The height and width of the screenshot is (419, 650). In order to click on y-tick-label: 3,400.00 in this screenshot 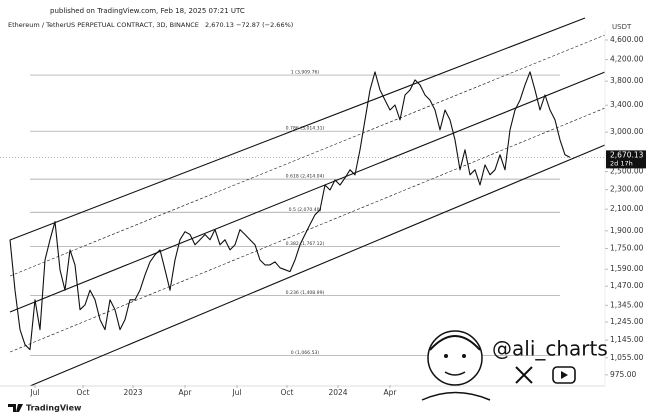, I will do `click(627, 104)`.